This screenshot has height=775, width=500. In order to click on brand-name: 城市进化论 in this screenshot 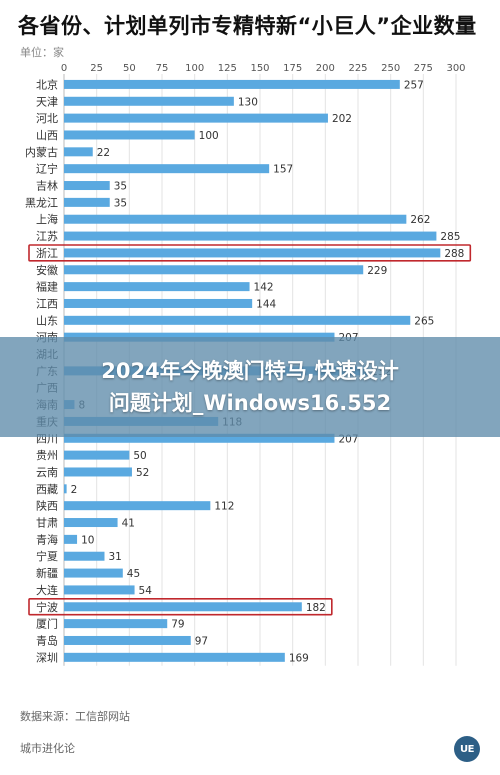, I will do `click(47, 748)`.